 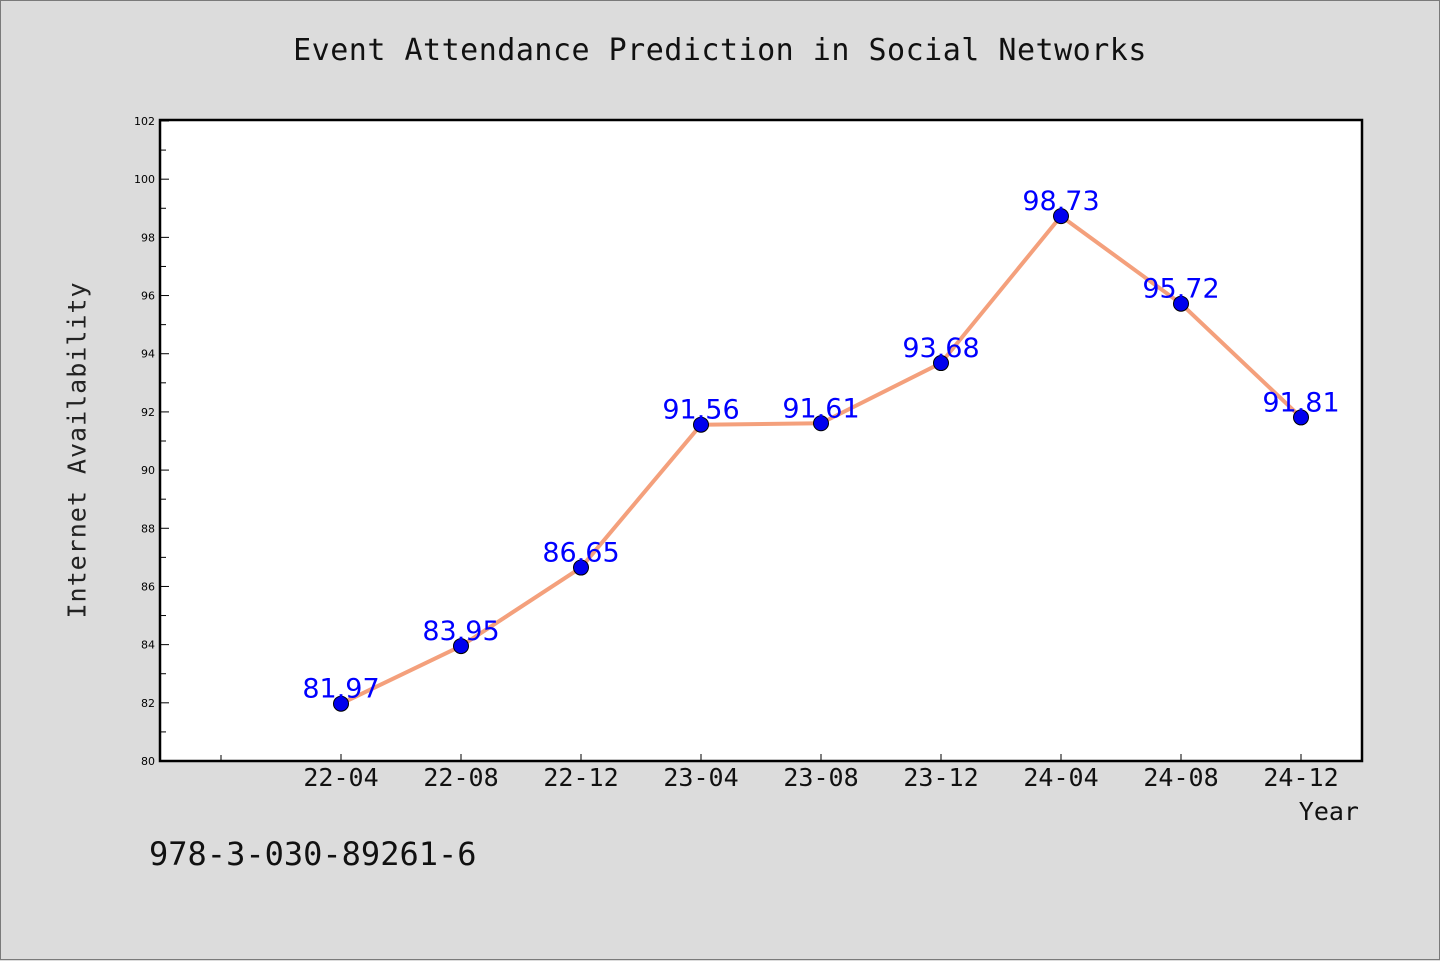 I want to click on data-label: 95.72, so click(x=1180, y=289).